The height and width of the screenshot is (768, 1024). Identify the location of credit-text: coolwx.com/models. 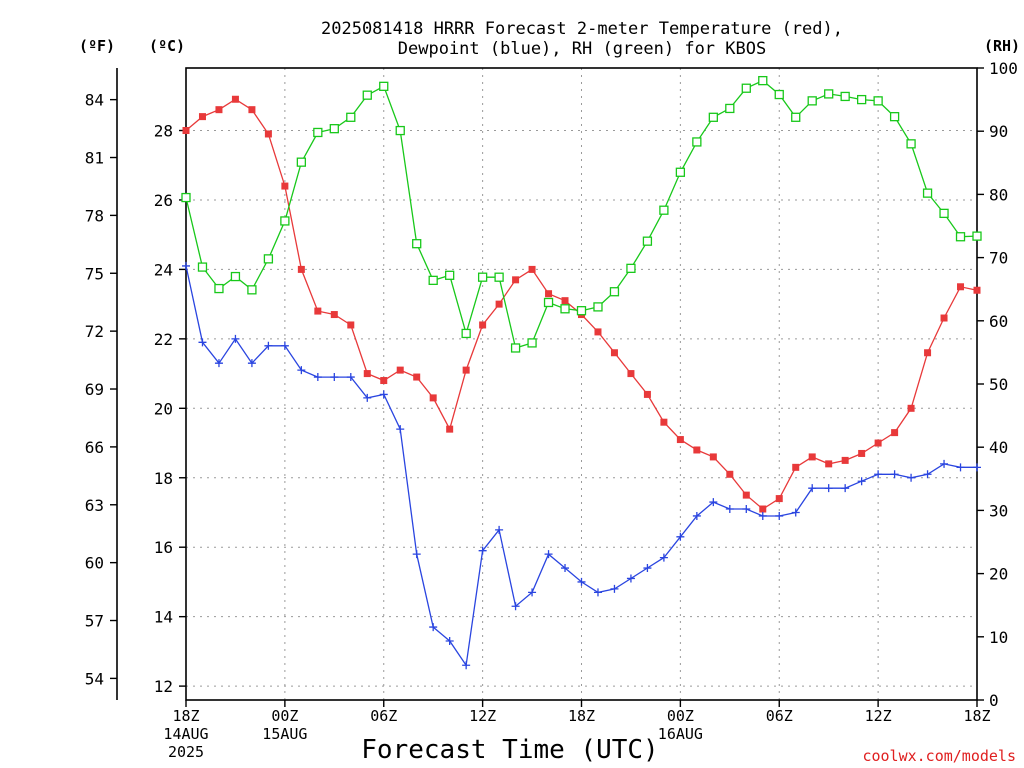
(939, 756).